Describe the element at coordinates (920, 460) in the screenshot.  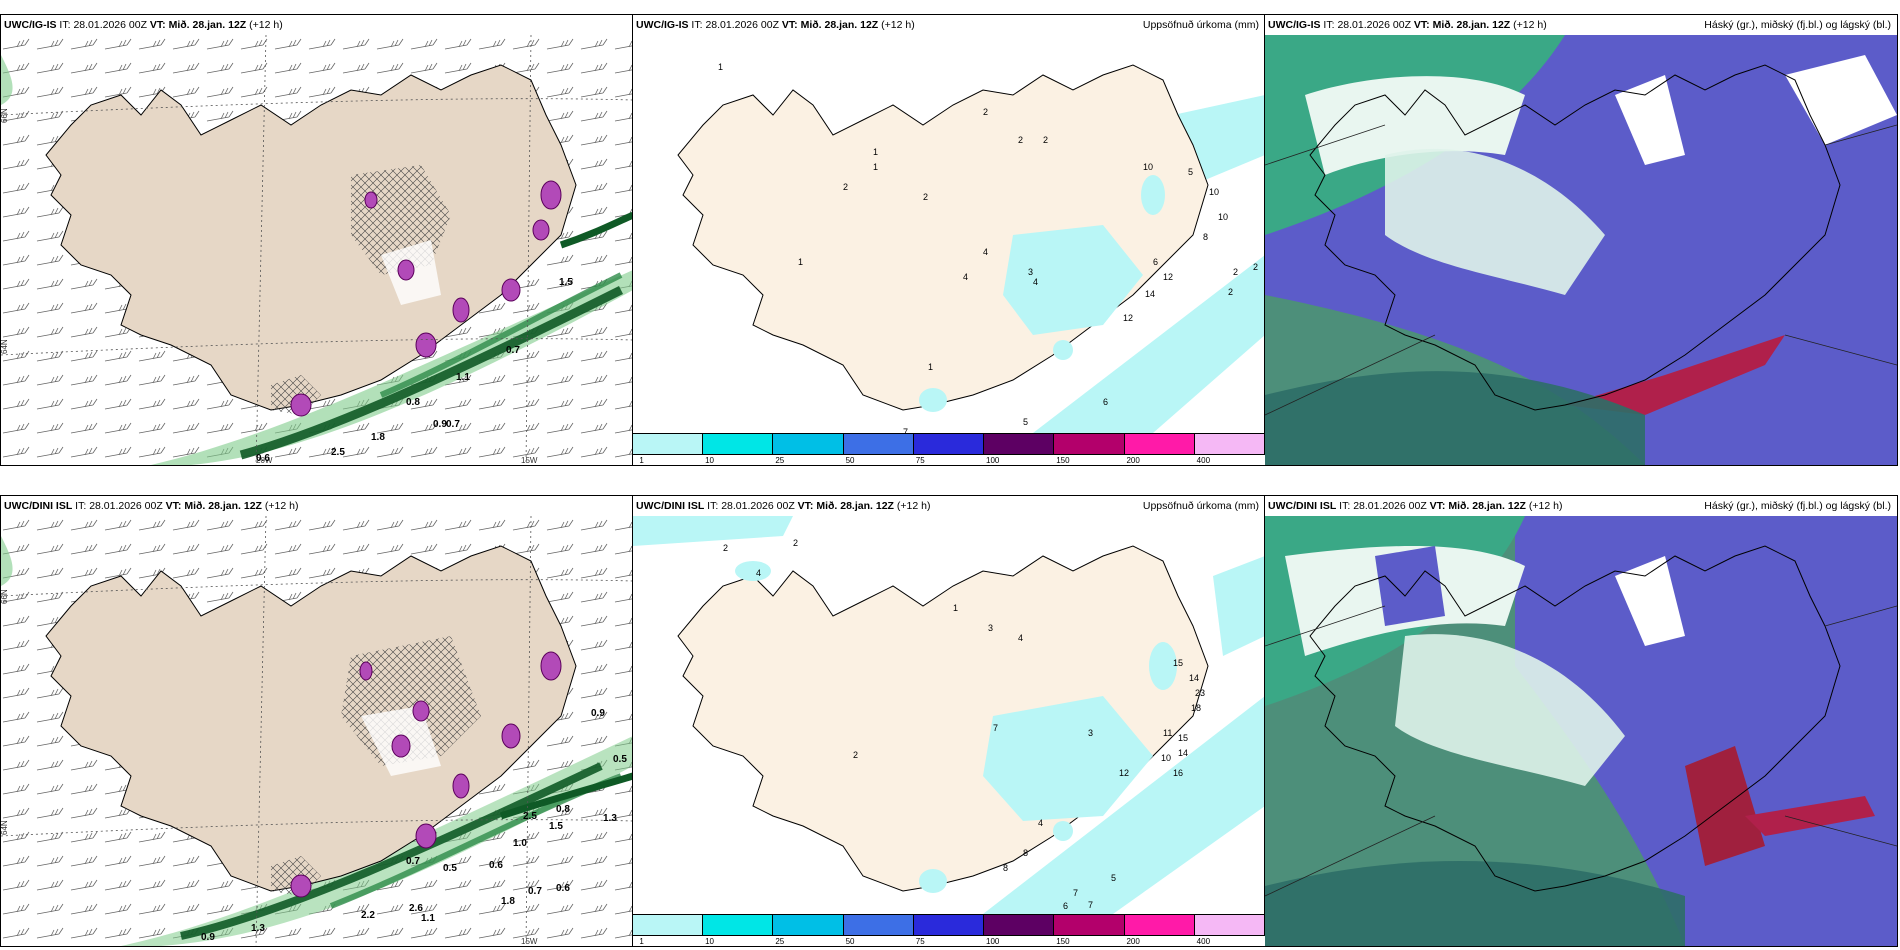
I see `legend-tick-label: 75` at that location.